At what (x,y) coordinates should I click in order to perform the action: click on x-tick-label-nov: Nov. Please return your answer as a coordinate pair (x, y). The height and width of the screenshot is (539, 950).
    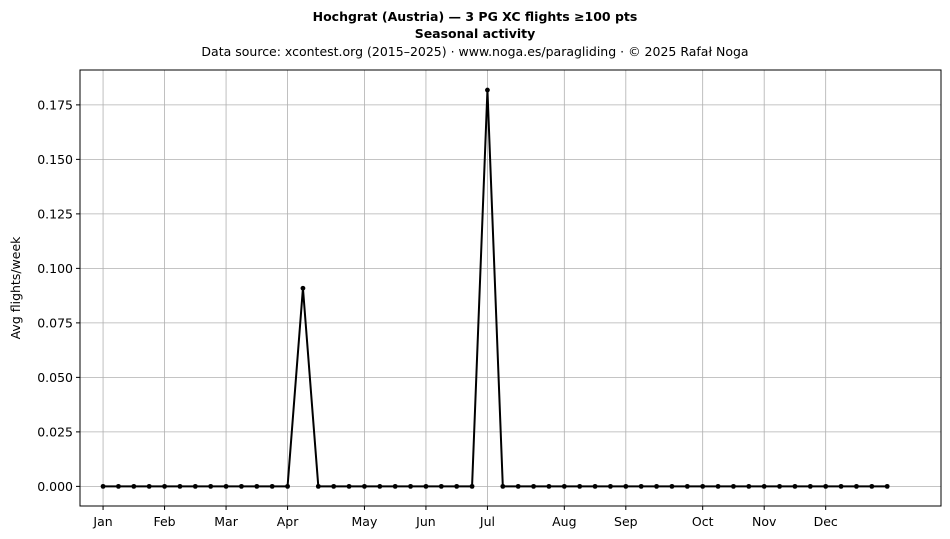
    Looking at the image, I should click on (764, 521).